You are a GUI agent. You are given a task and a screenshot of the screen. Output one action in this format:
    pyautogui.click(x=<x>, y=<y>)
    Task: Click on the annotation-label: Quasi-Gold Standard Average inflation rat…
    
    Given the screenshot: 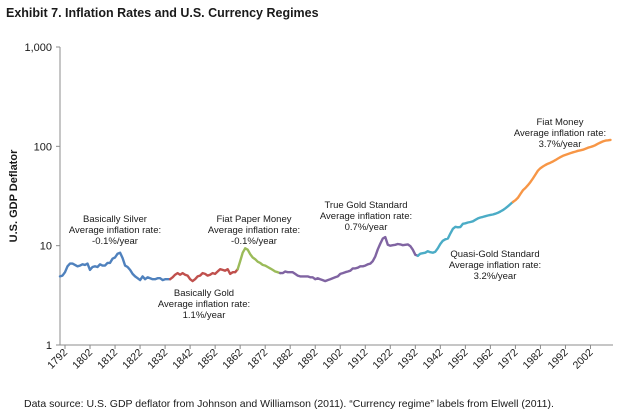 What is the action you would take?
    pyautogui.click(x=495, y=265)
    